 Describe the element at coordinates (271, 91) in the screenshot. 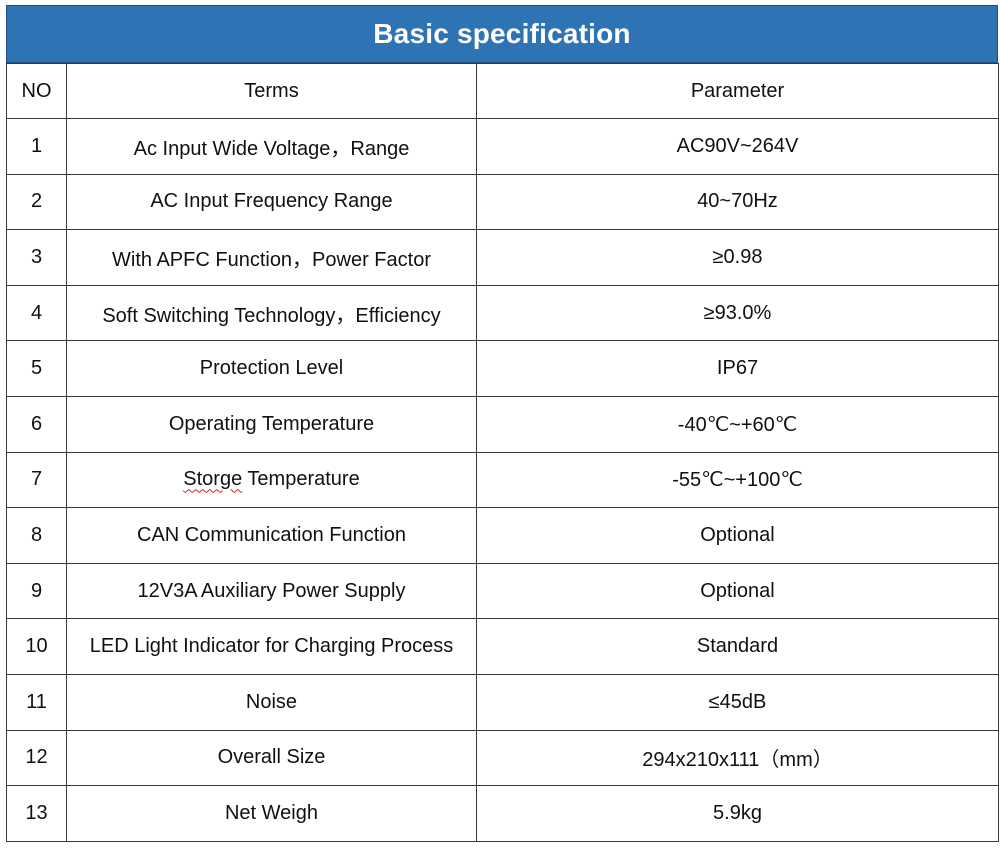

I see `header-terms: Terms` at that location.